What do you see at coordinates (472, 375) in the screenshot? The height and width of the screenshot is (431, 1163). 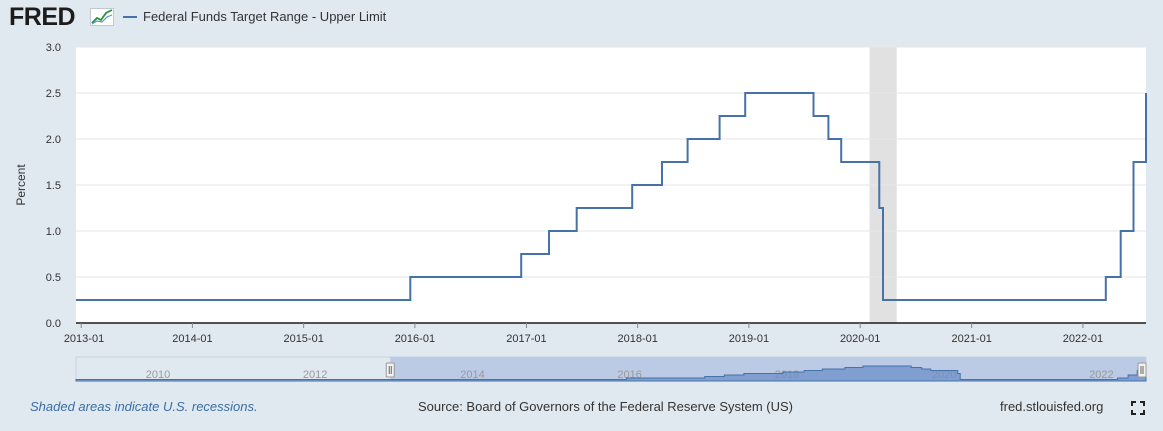 I see `navigator-label: 2014` at bounding box center [472, 375].